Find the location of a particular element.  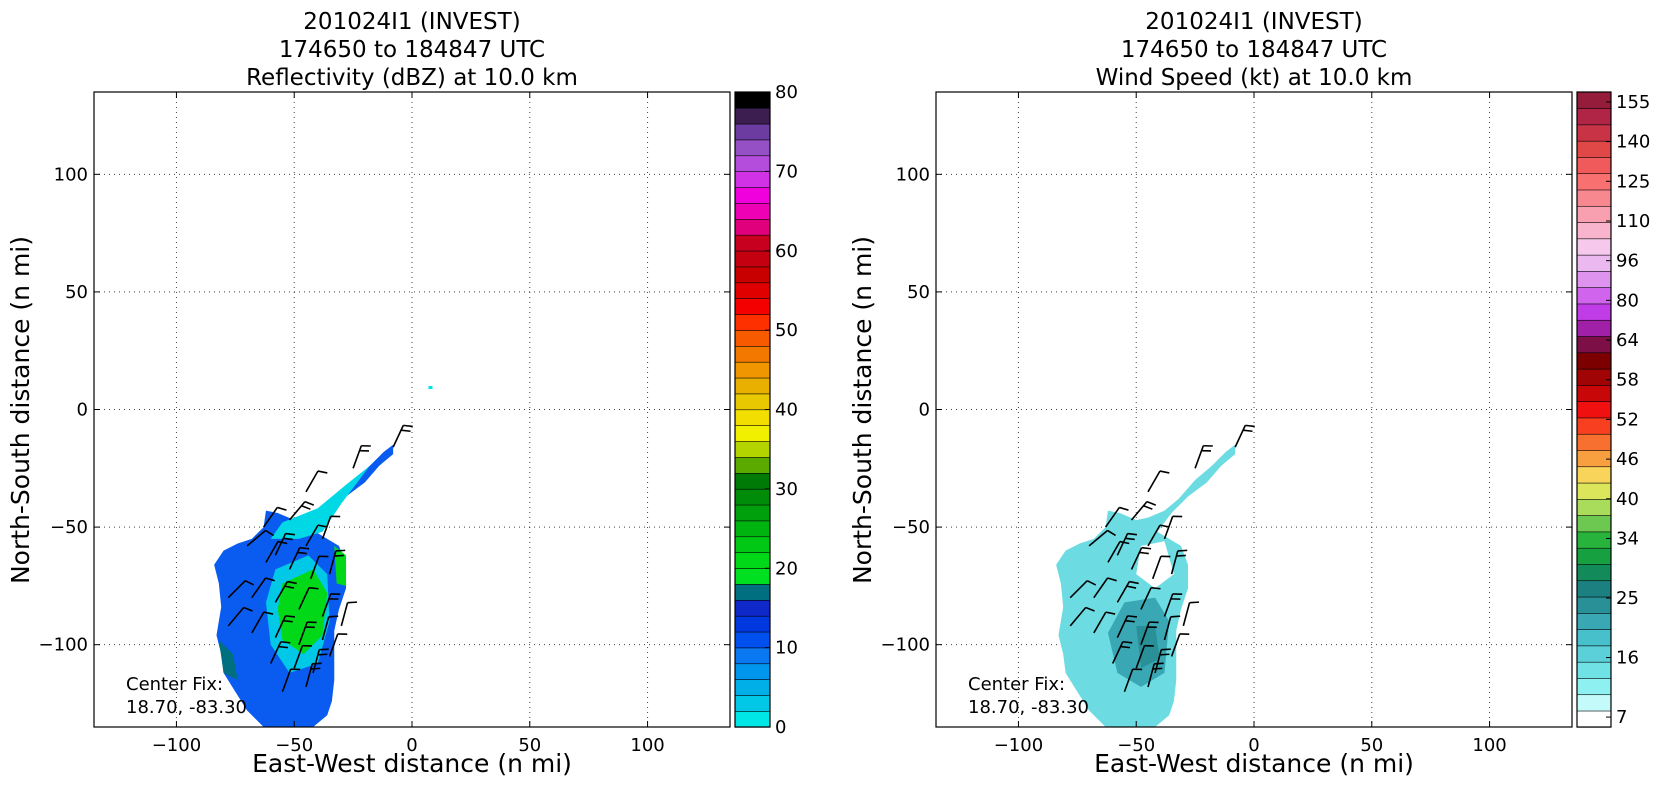

colorbar-tick-label: 20 is located at coordinates (786, 568).